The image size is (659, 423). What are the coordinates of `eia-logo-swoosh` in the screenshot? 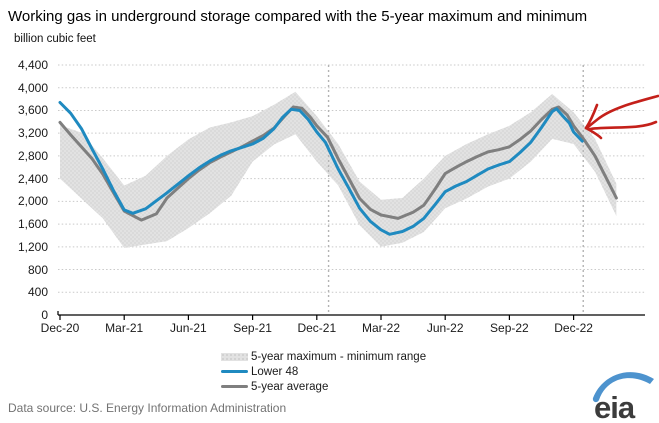 It's located at (623, 387).